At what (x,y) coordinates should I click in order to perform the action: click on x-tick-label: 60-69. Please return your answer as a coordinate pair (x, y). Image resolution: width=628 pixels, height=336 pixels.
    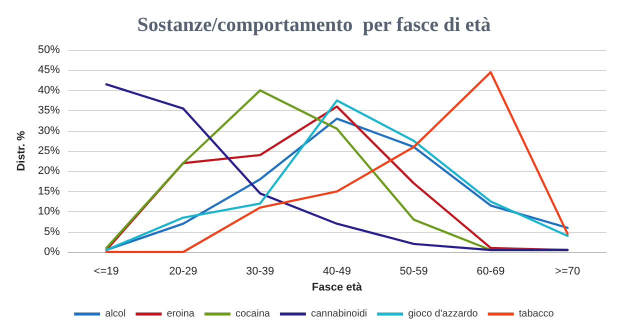
    Looking at the image, I should click on (490, 272).